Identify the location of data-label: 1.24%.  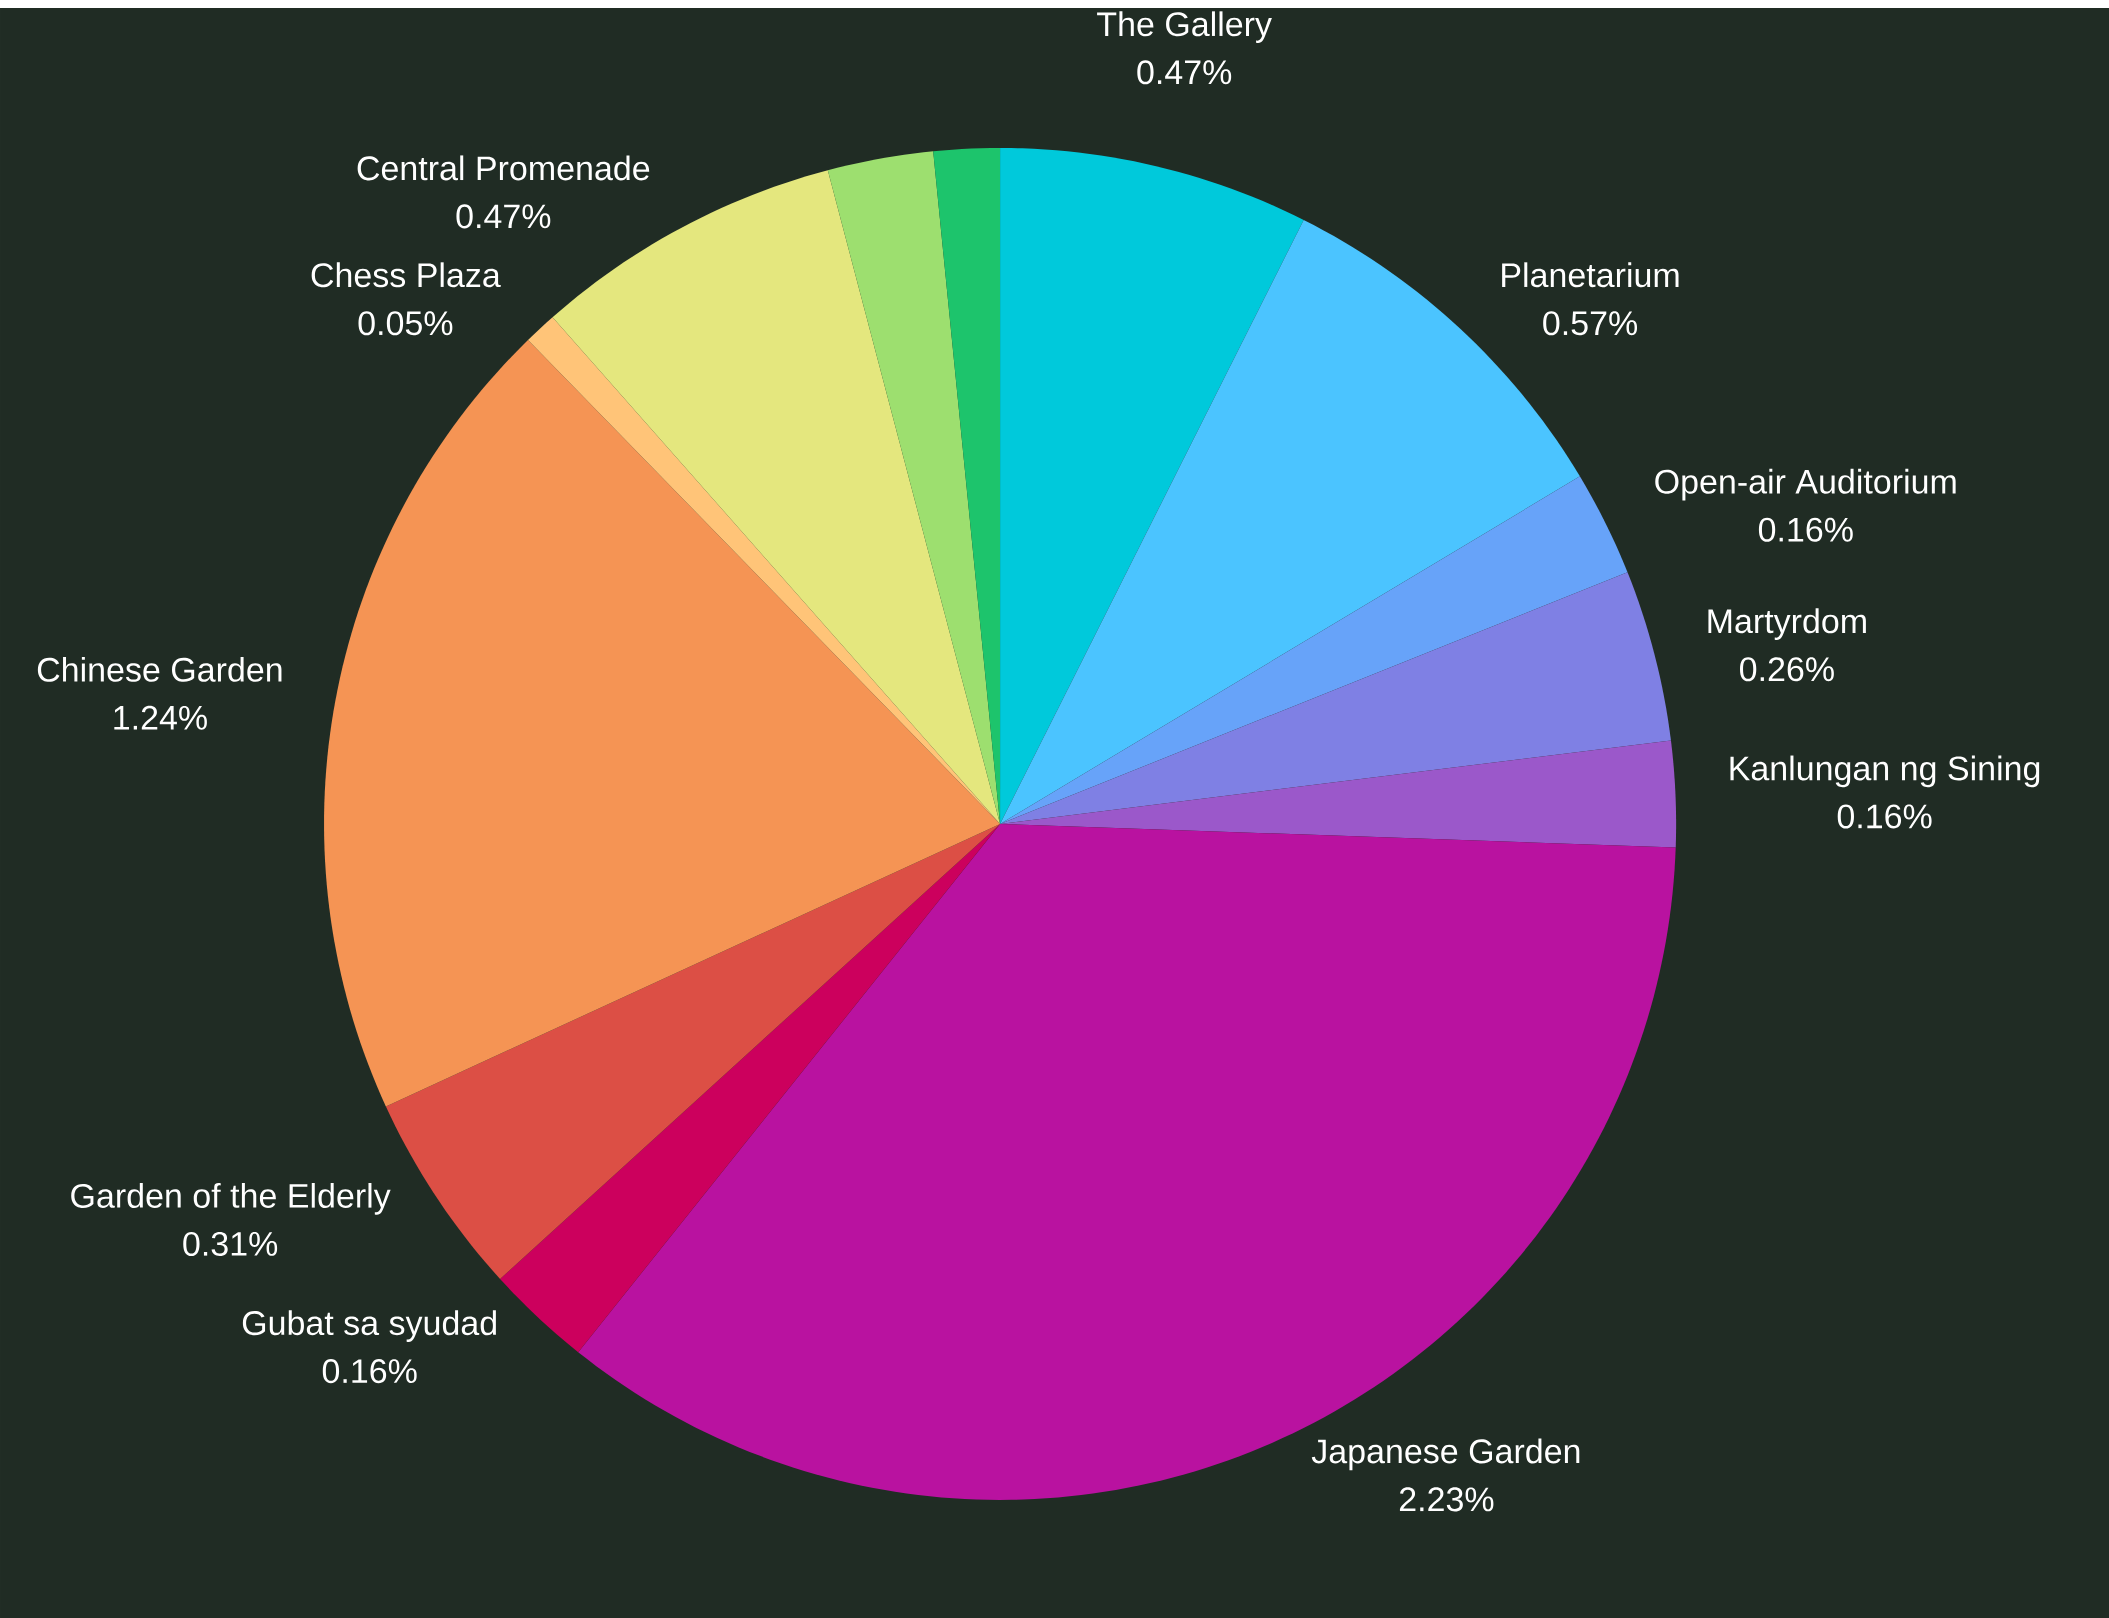
(160, 717).